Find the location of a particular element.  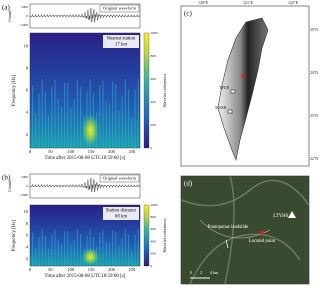

panel-label: (a) is located at coordinates (6, 8).